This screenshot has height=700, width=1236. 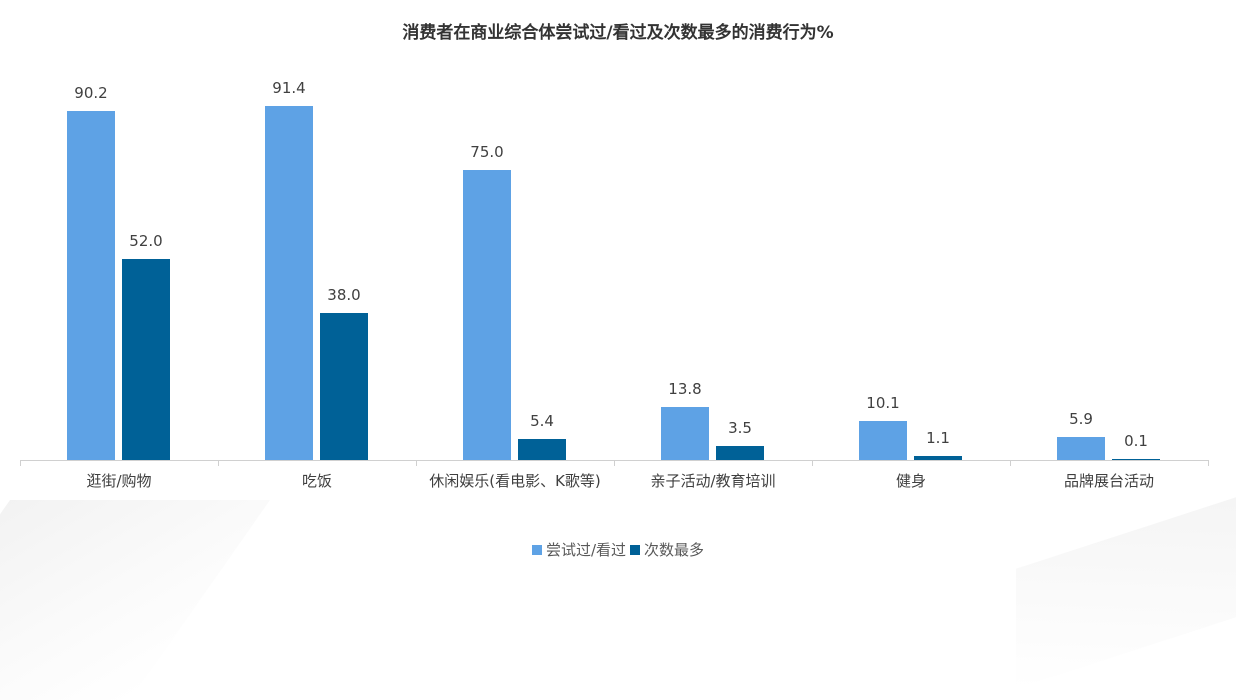 What do you see at coordinates (685, 388) in the screenshot?
I see `data-label: 13.8` at bounding box center [685, 388].